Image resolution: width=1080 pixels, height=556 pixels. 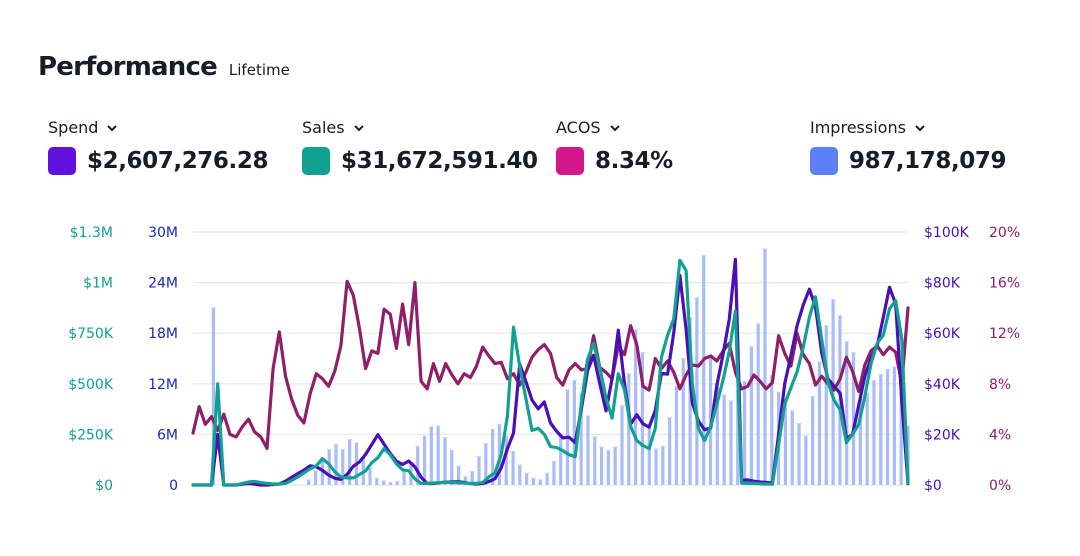 I want to click on metric-label: ACOS, so click(x=578, y=127).